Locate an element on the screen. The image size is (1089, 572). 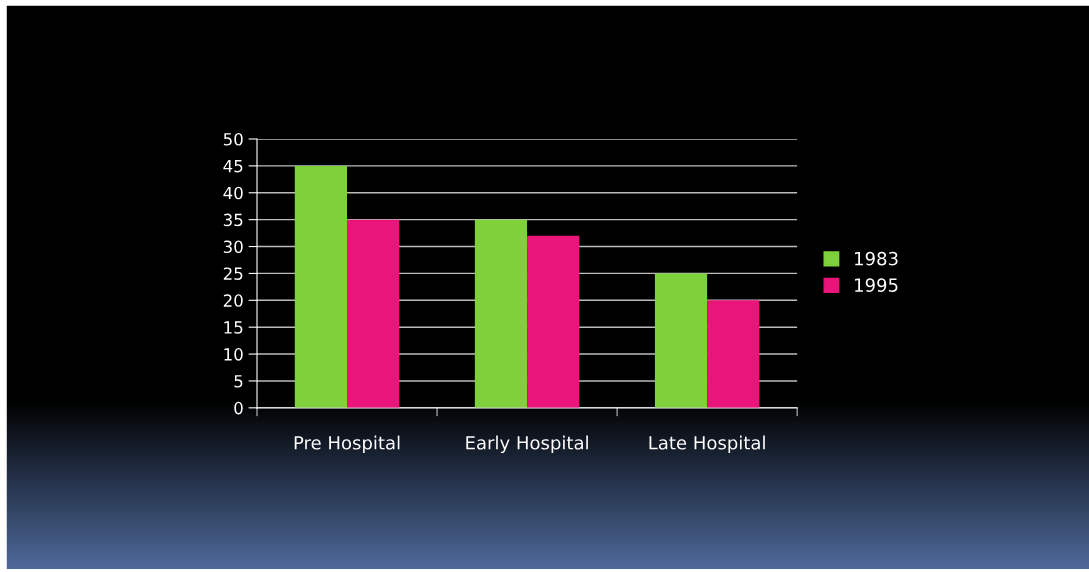
x-tick-label: Late Hospital is located at coordinates (707, 444).